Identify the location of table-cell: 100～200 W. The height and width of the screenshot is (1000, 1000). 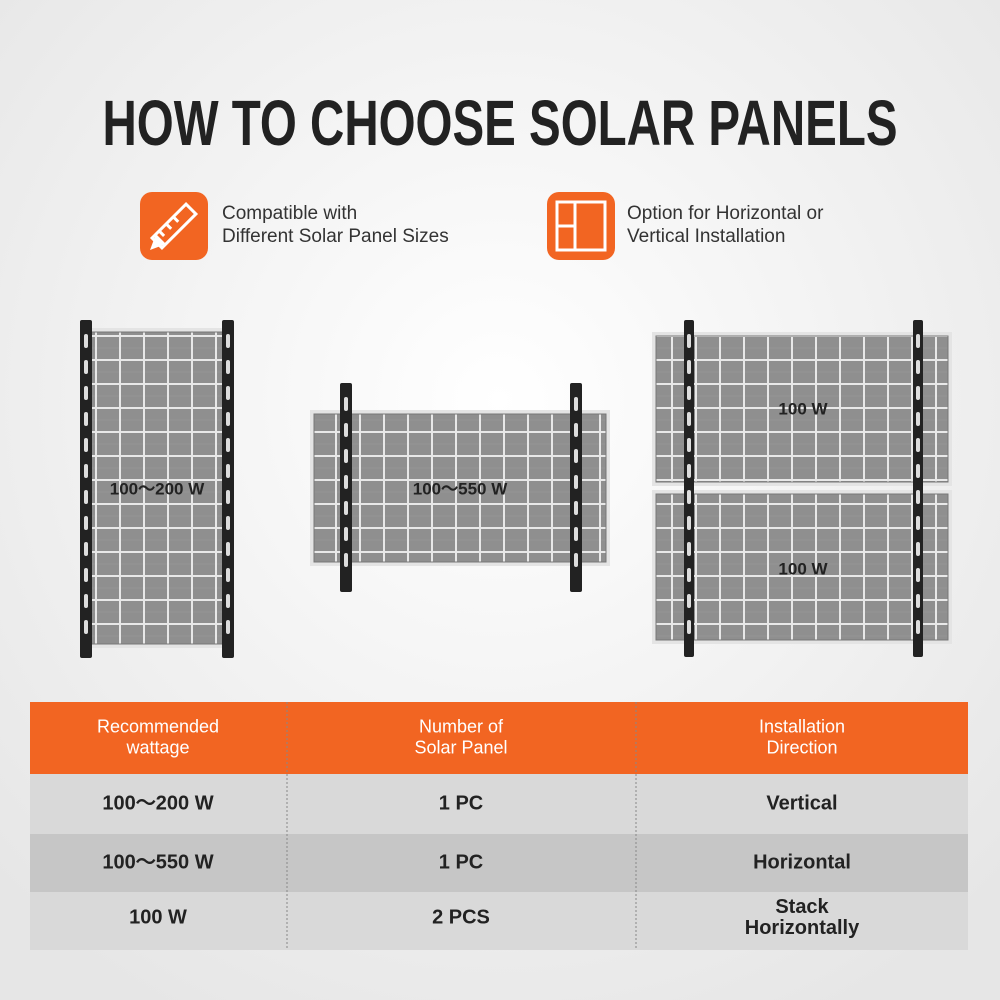
(157, 803).